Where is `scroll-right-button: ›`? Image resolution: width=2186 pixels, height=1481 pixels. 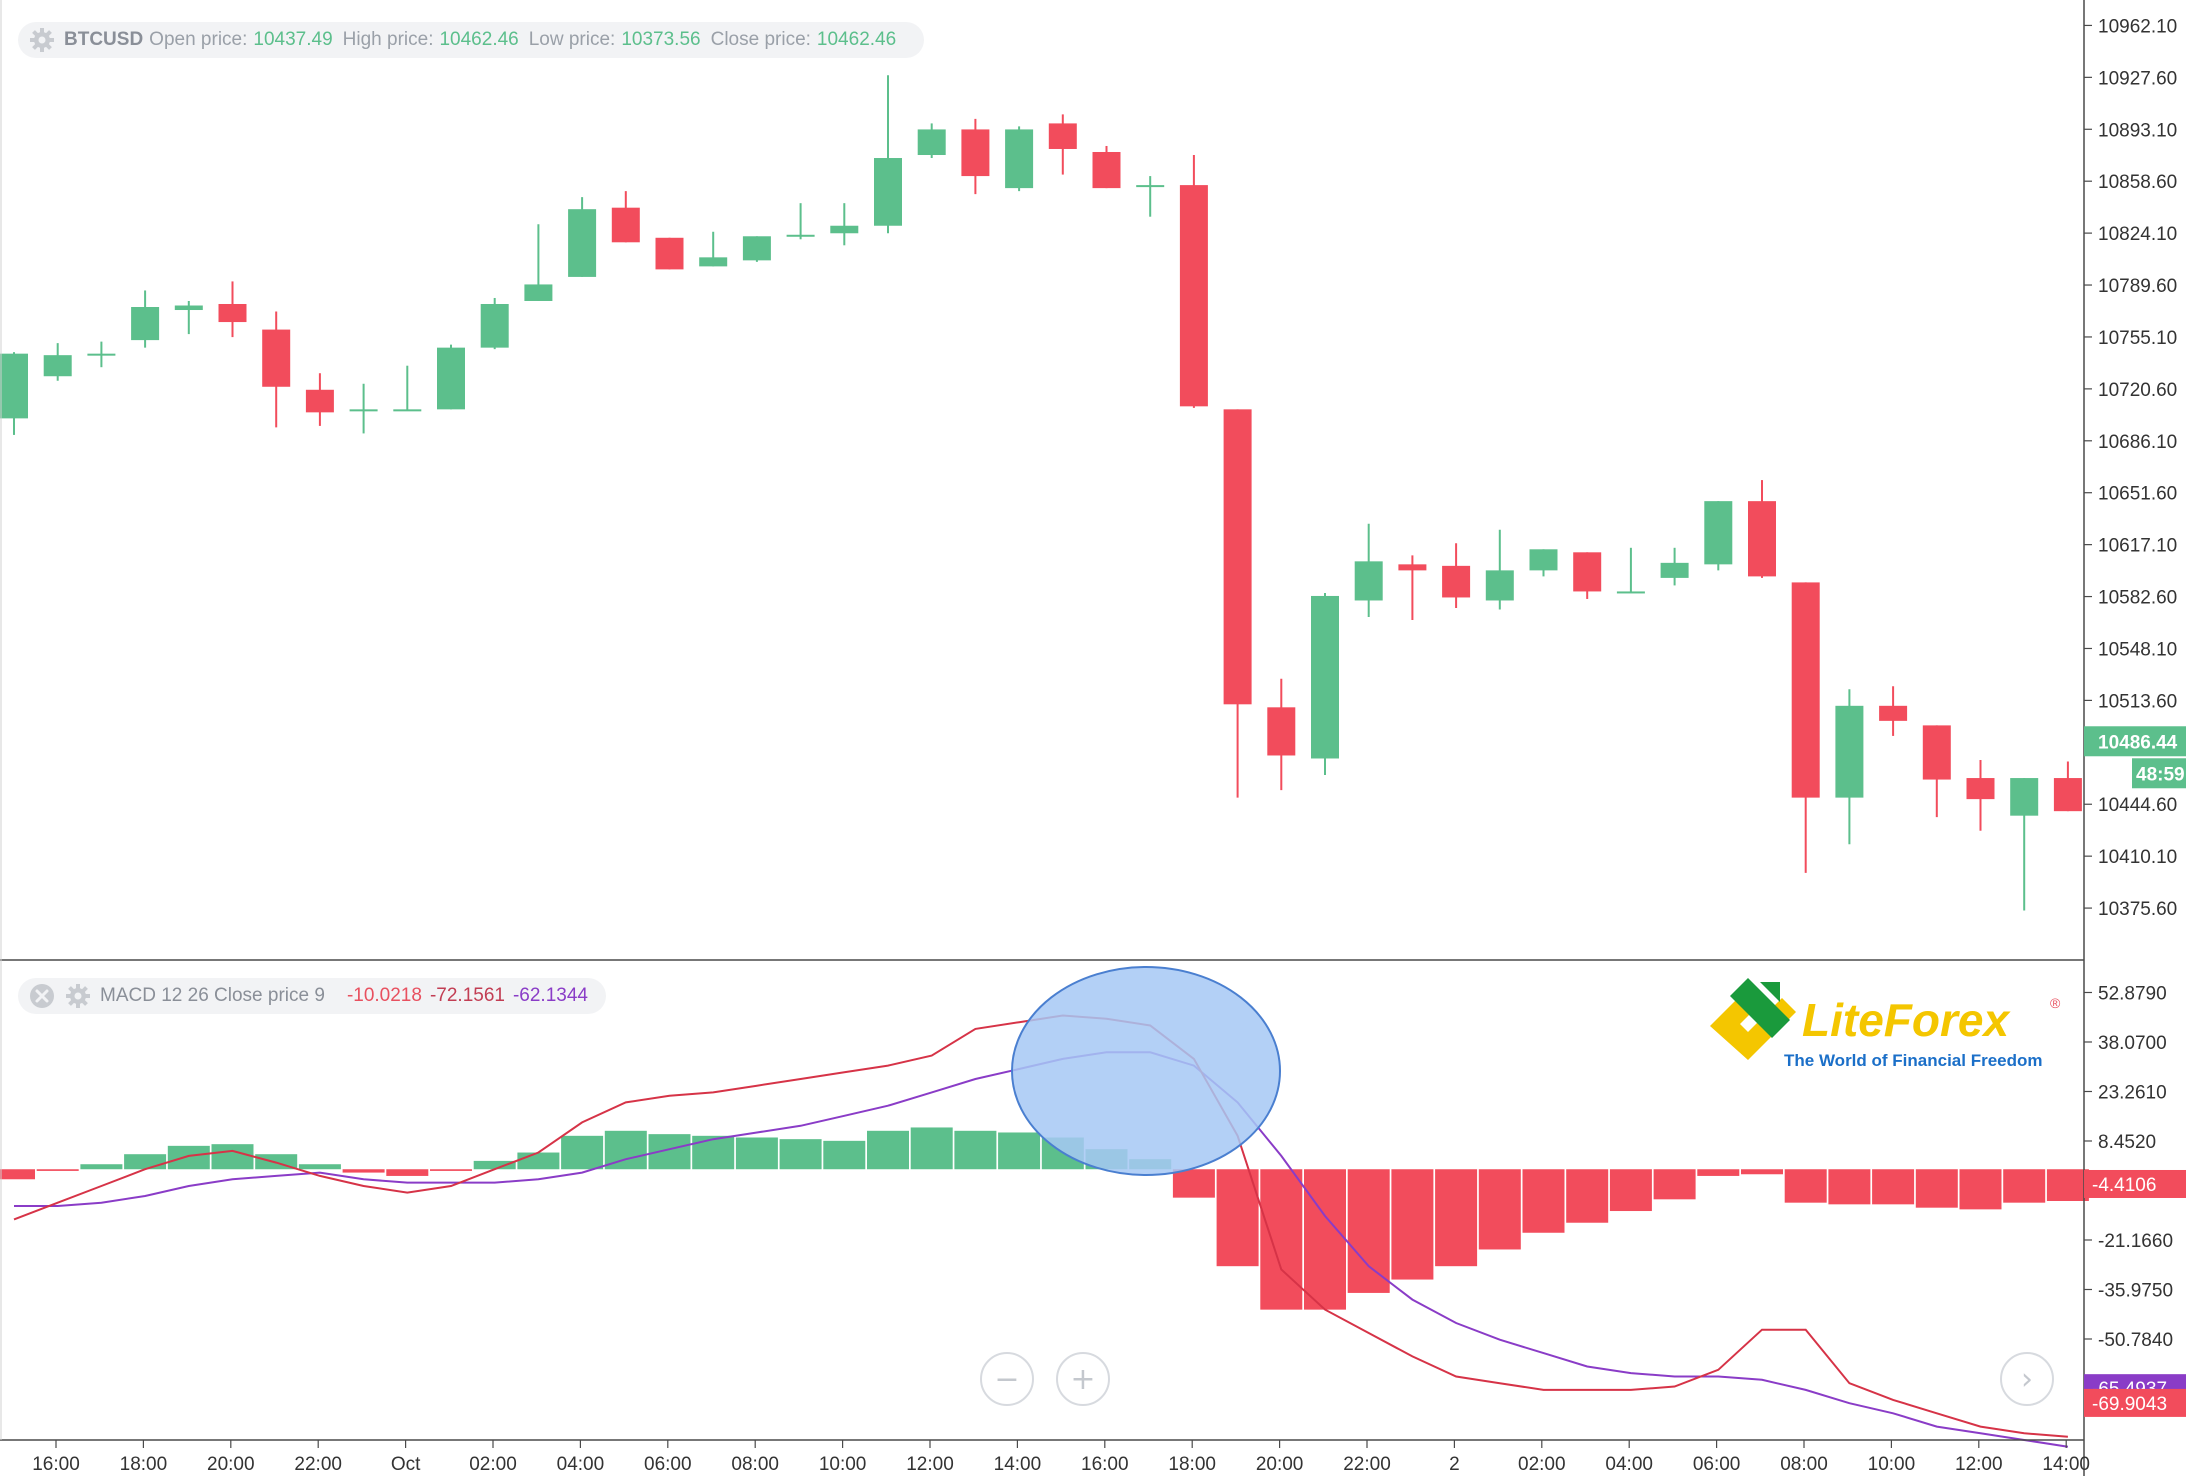 scroll-right-button: › is located at coordinates (2027, 1379).